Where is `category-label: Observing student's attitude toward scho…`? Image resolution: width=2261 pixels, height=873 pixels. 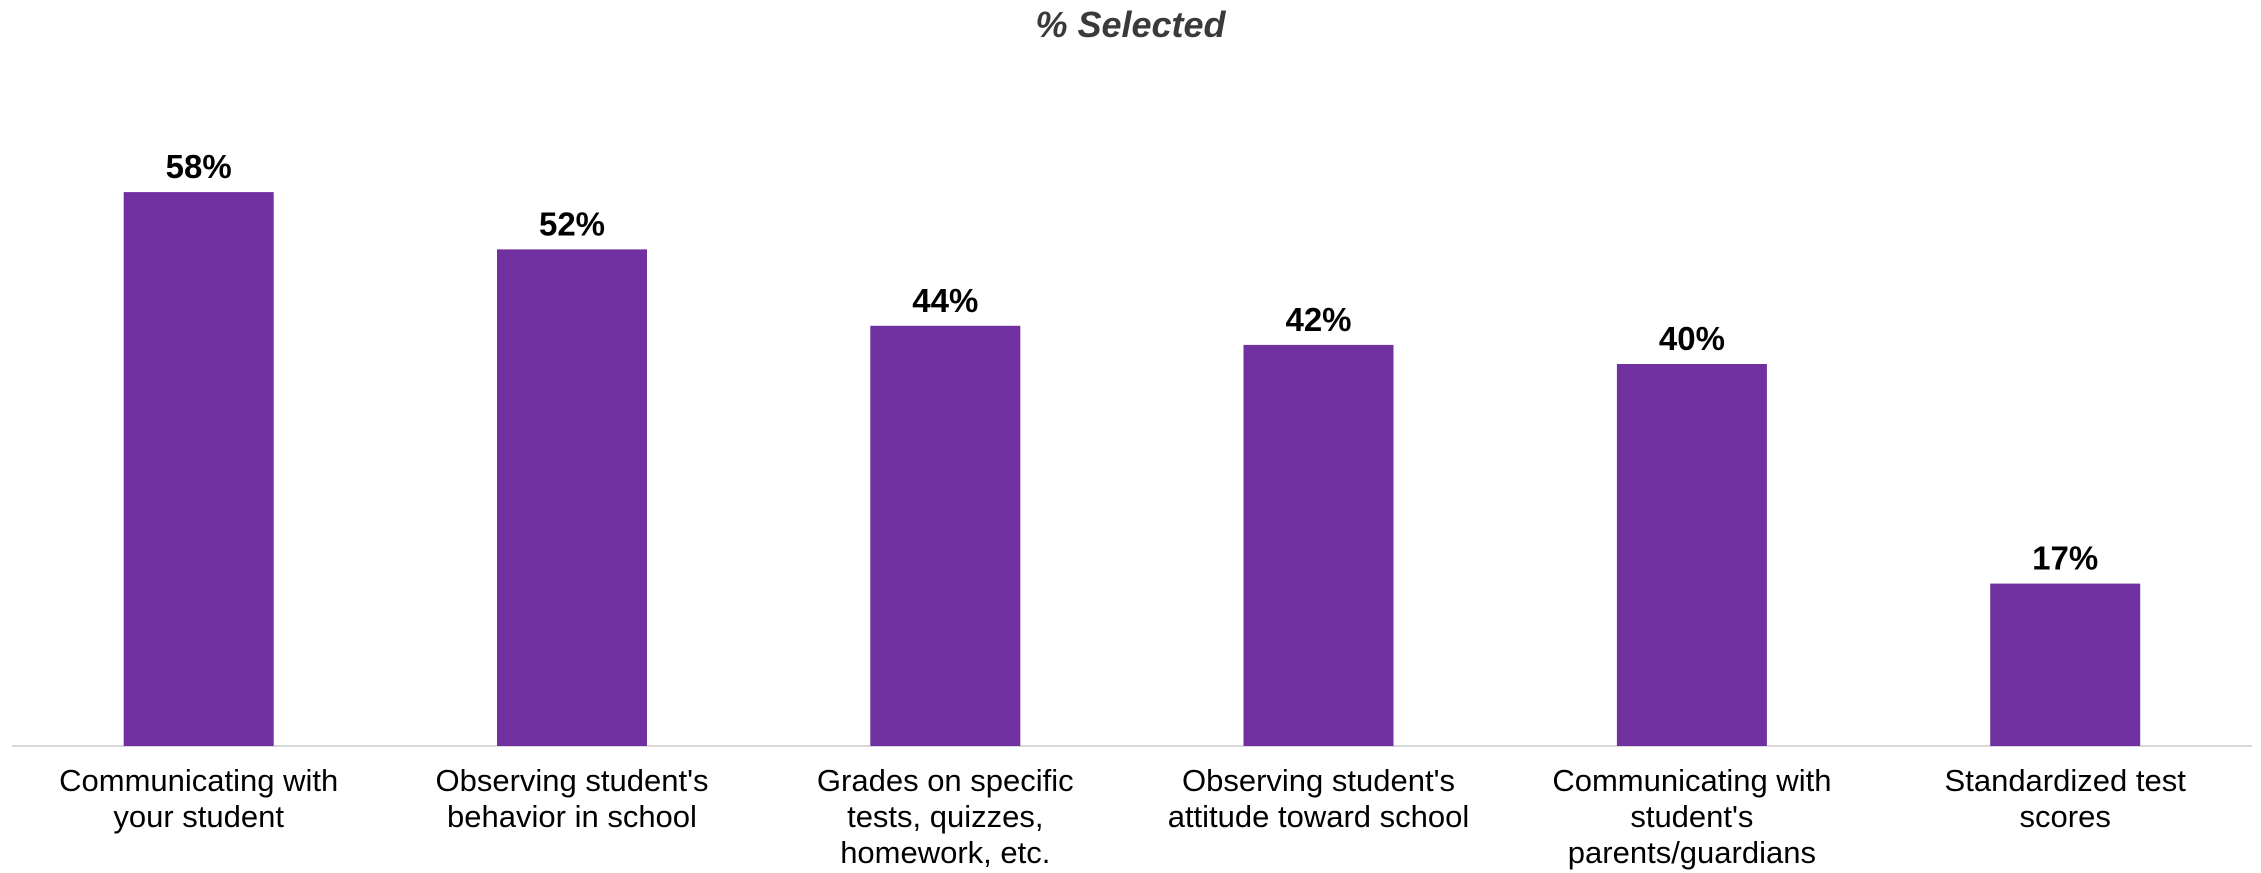
category-label: Observing student's attitude toward scho… is located at coordinates (1318, 798).